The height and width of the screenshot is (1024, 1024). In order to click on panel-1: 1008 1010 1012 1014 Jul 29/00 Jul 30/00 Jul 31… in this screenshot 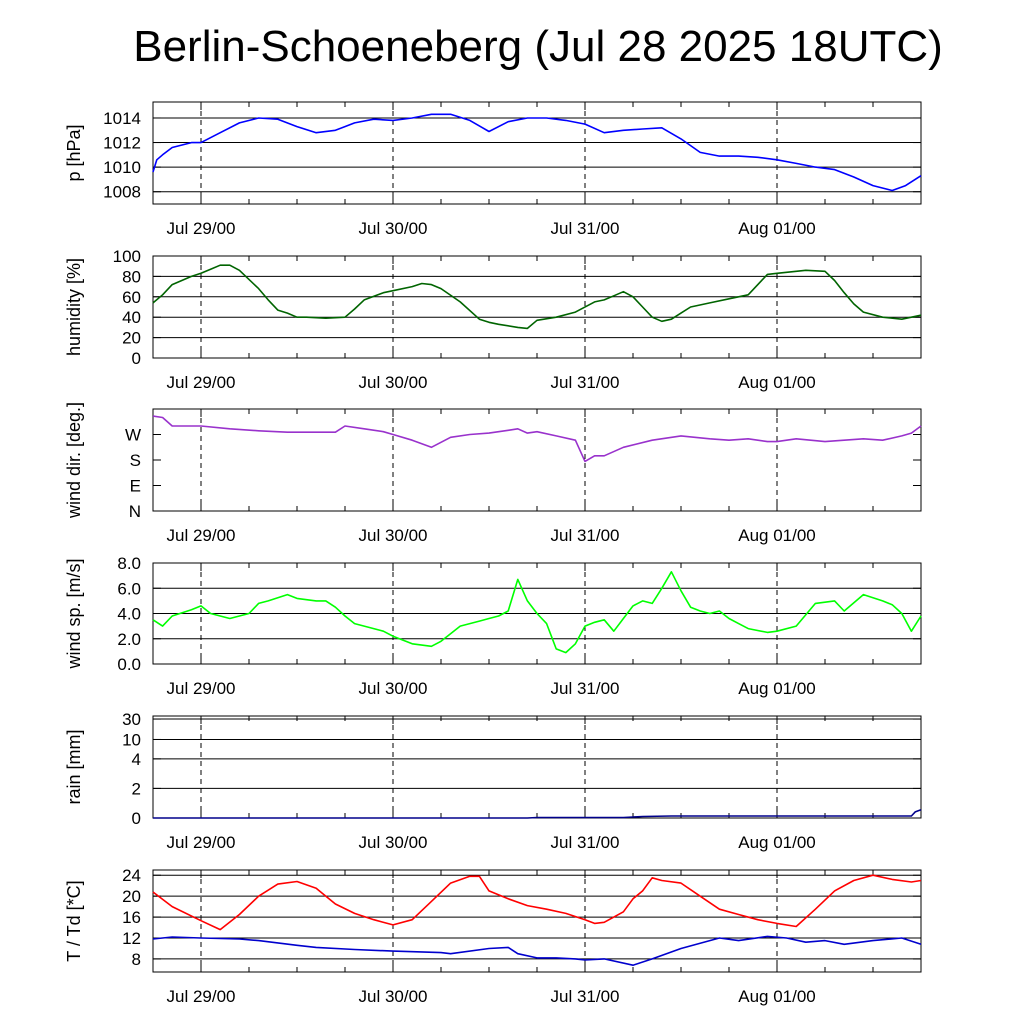, I will do `click(493, 169)`.